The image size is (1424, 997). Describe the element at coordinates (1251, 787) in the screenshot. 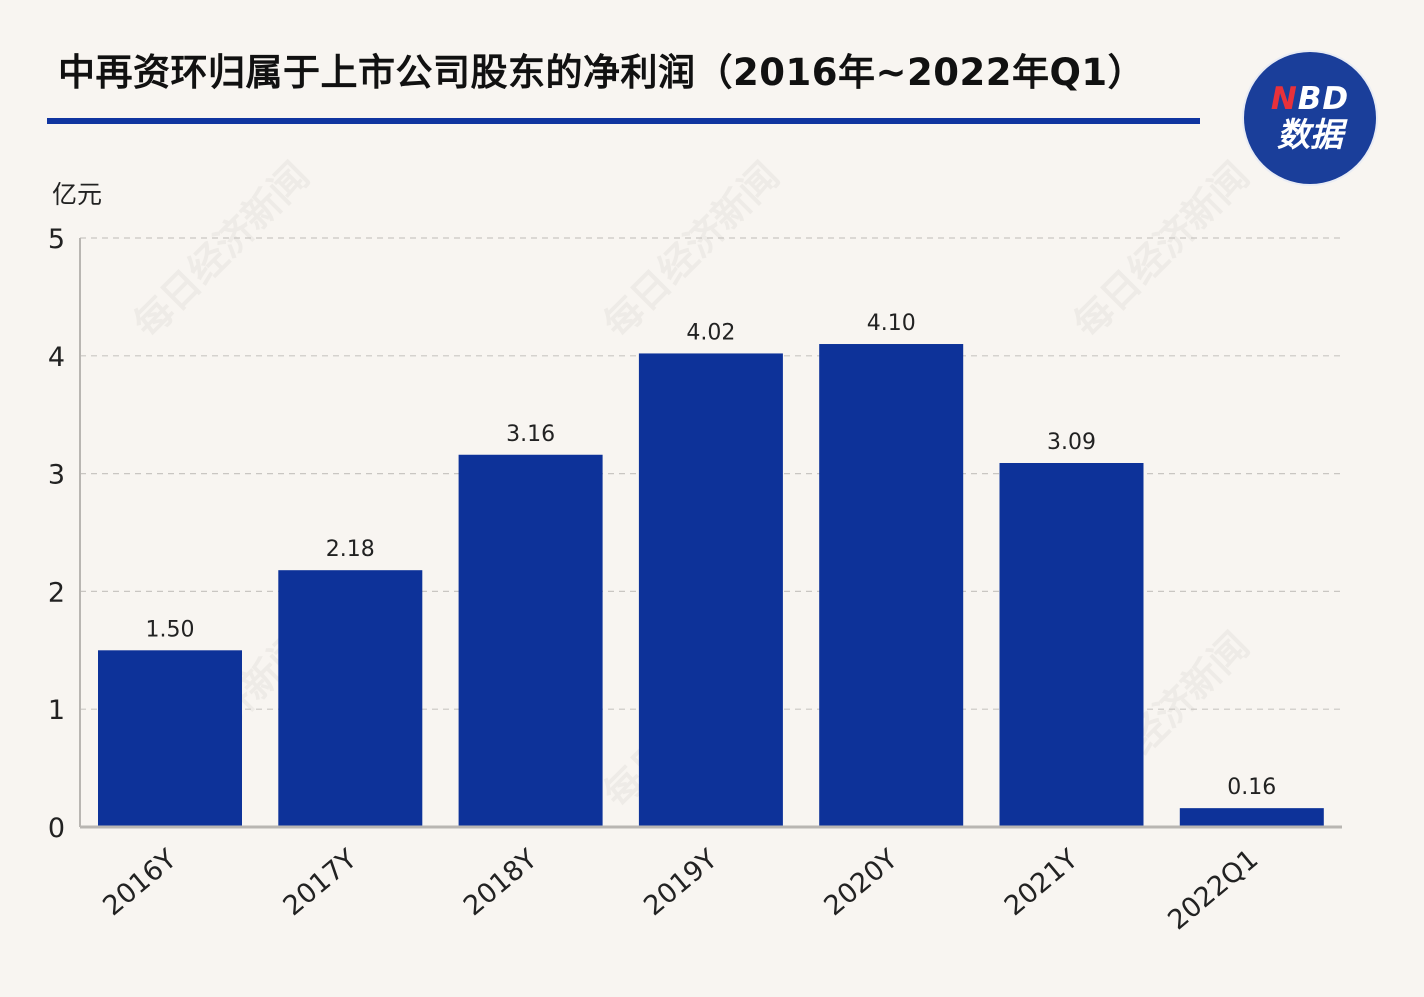

I see `value-label: 0.16` at that location.